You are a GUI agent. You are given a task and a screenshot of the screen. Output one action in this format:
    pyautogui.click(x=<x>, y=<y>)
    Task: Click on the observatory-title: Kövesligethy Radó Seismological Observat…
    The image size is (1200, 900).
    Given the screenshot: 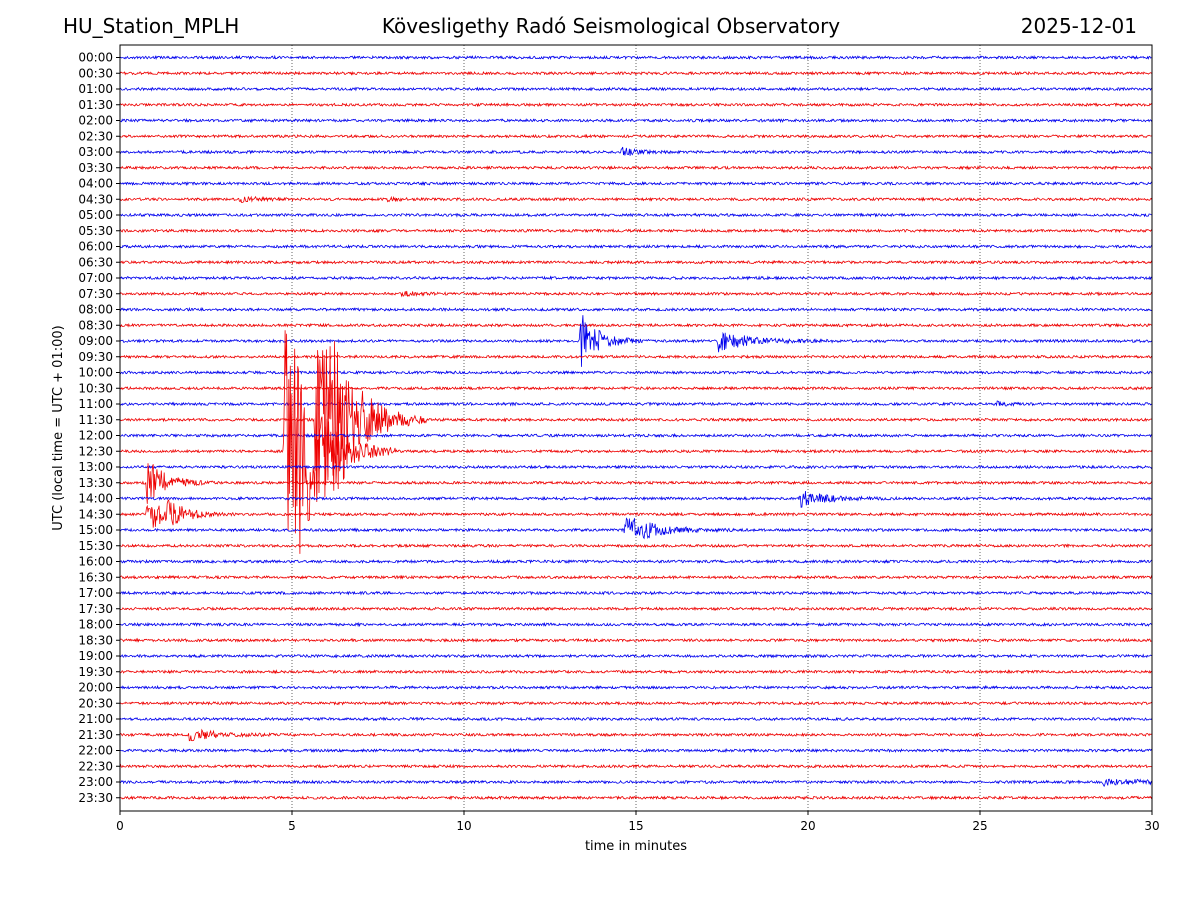 What is the action you would take?
    pyautogui.click(x=611, y=26)
    